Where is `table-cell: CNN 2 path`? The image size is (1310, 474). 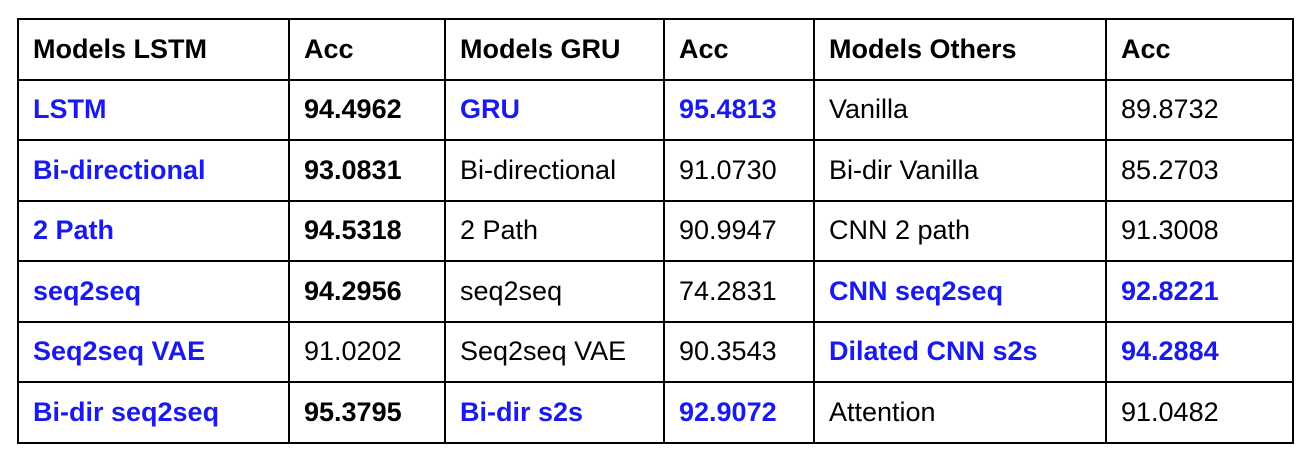
table-cell: CNN 2 path is located at coordinates (960, 230).